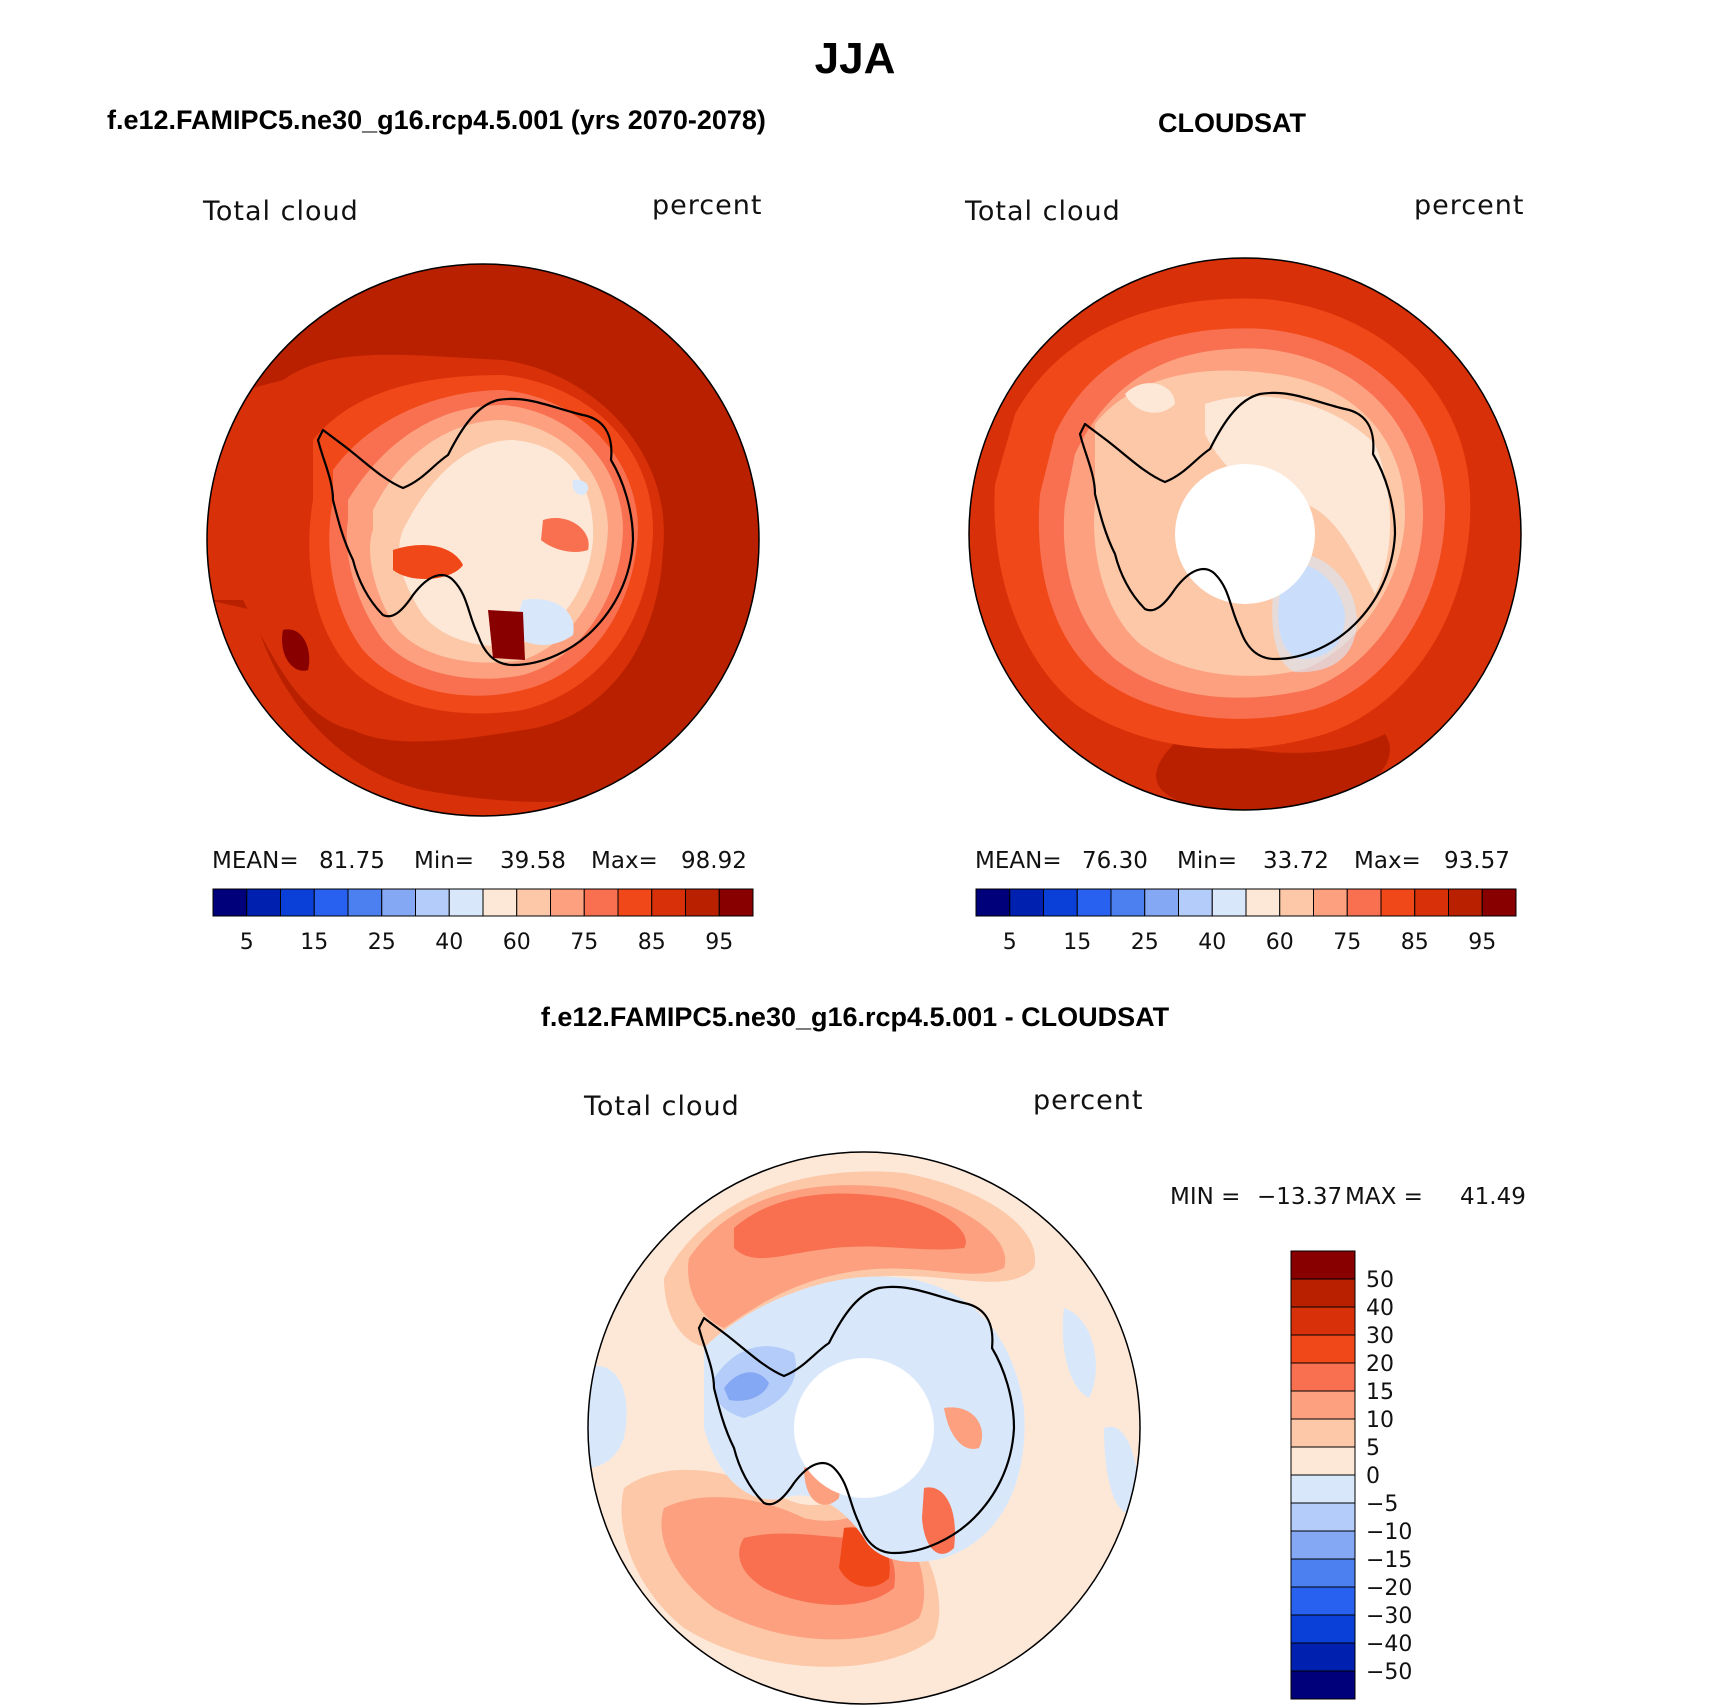 The width and height of the screenshot is (1710, 1708). Describe the element at coordinates (281, 211) in the screenshot. I see `model-variable-label: Total cloud` at that location.